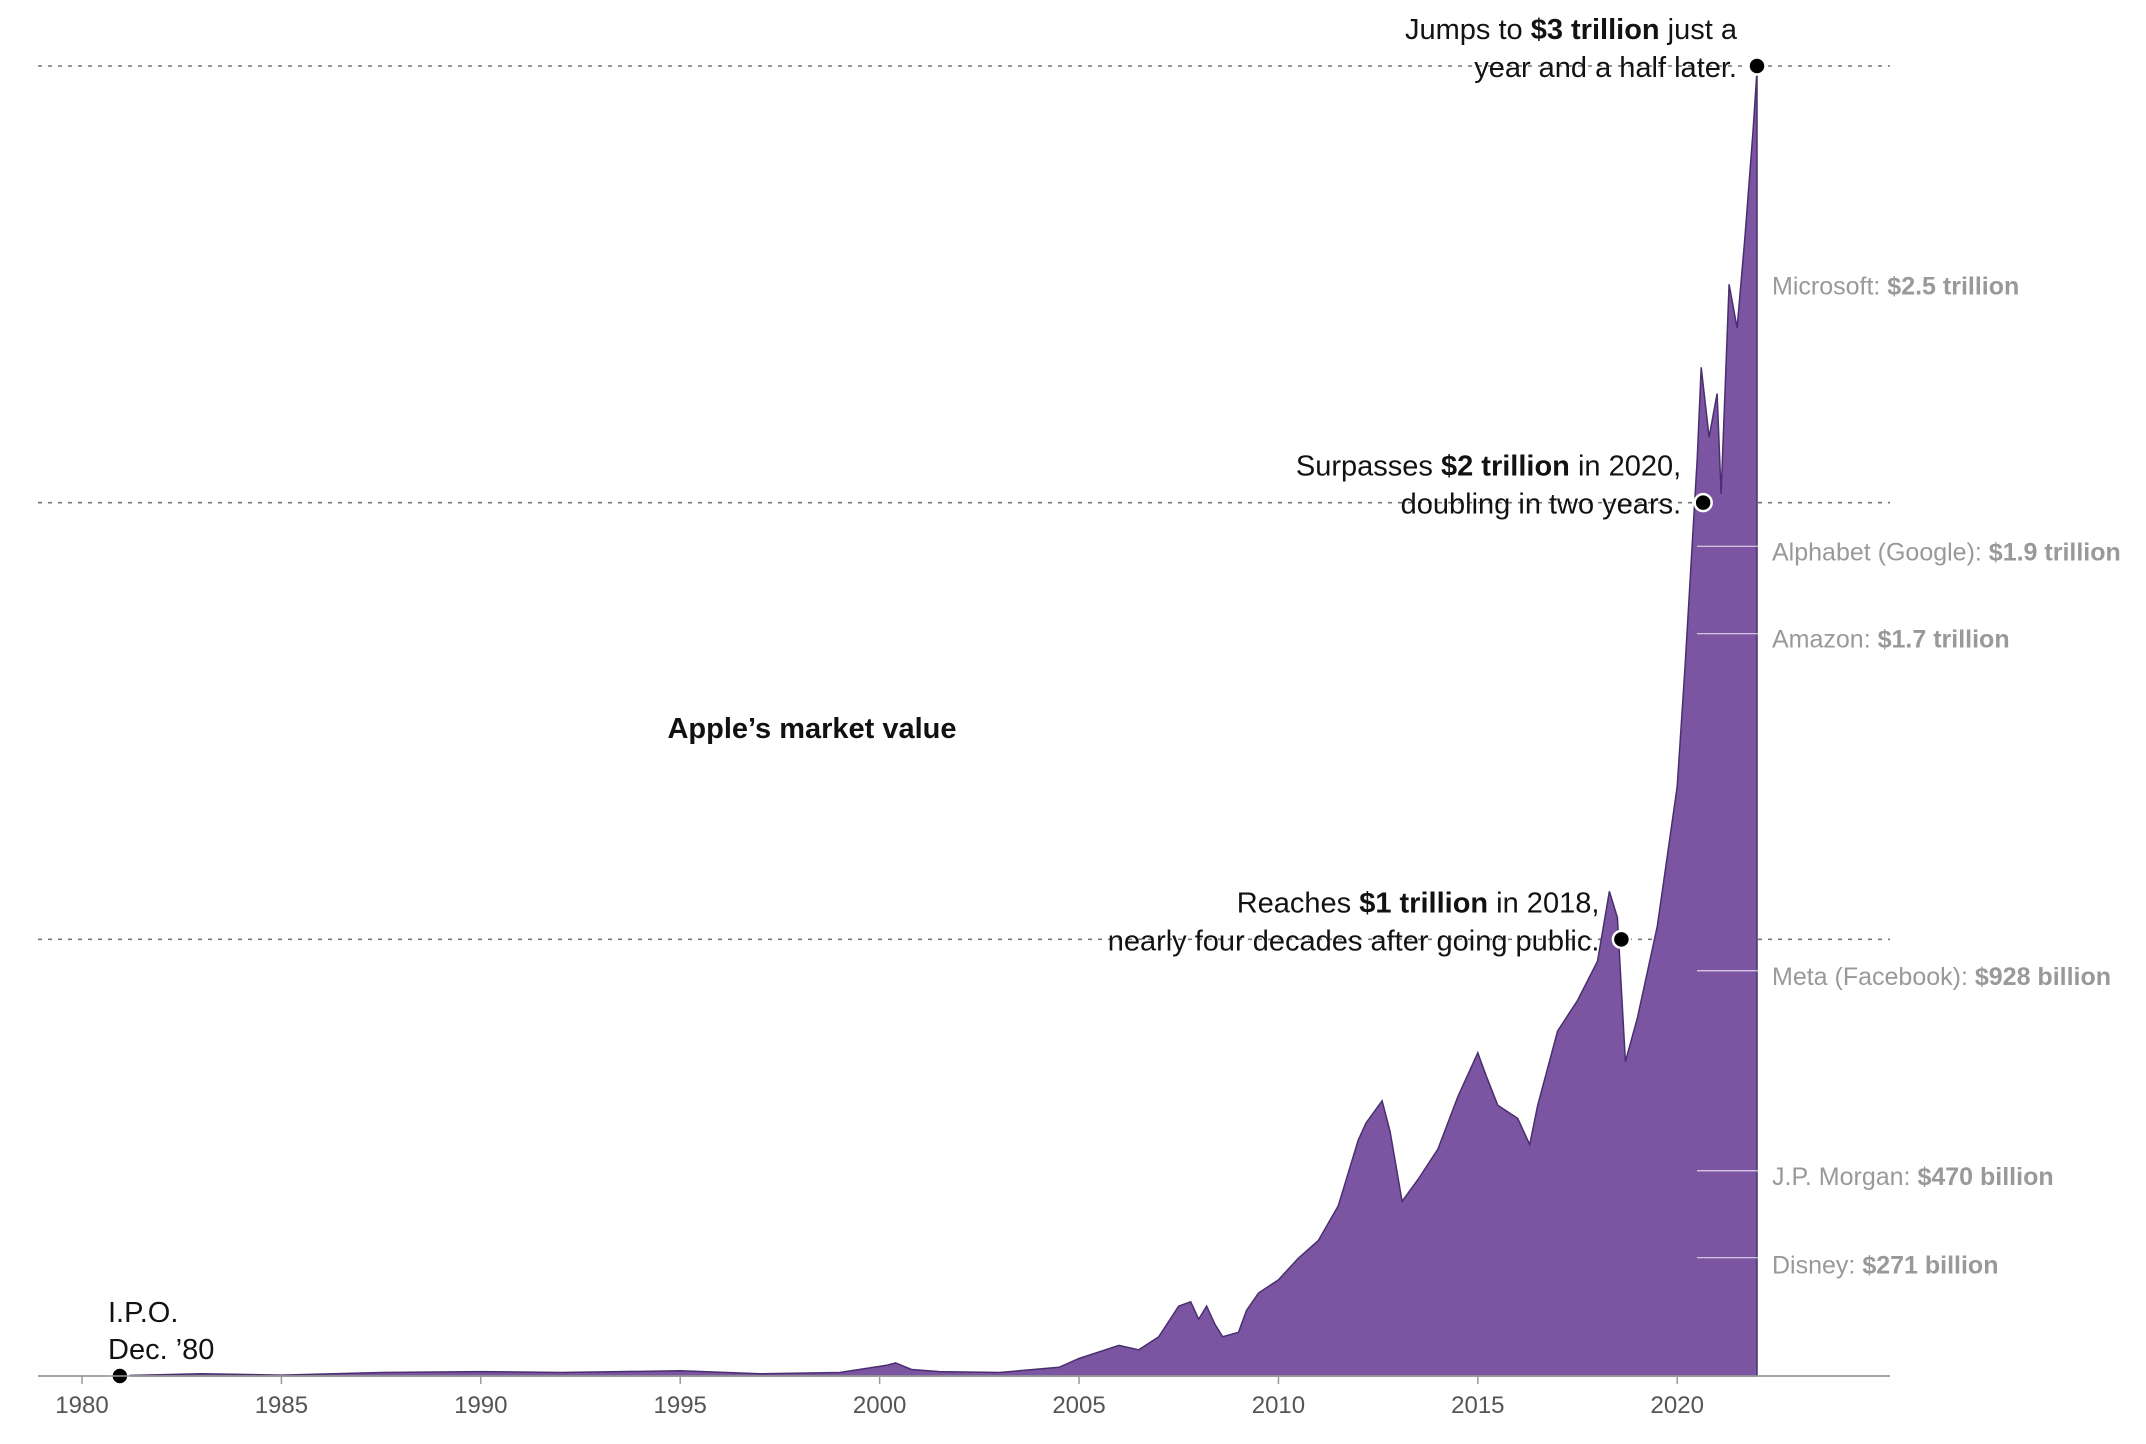 The image size is (2146, 1444). I want to click on annotation-line: year and a half later., so click(1605, 68).